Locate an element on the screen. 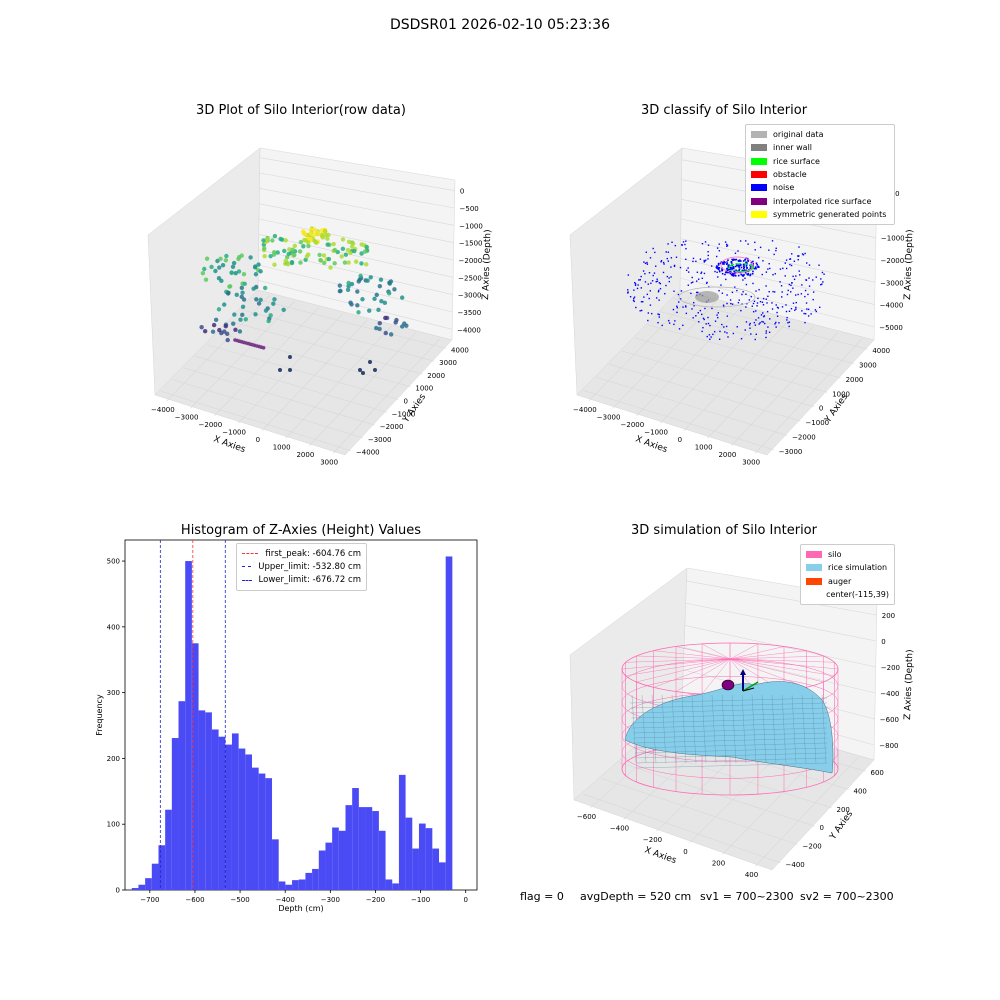 This screenshot has height=1000, width=1000. histogram-ylabel: Frequency is located at coordinates (99, 715).